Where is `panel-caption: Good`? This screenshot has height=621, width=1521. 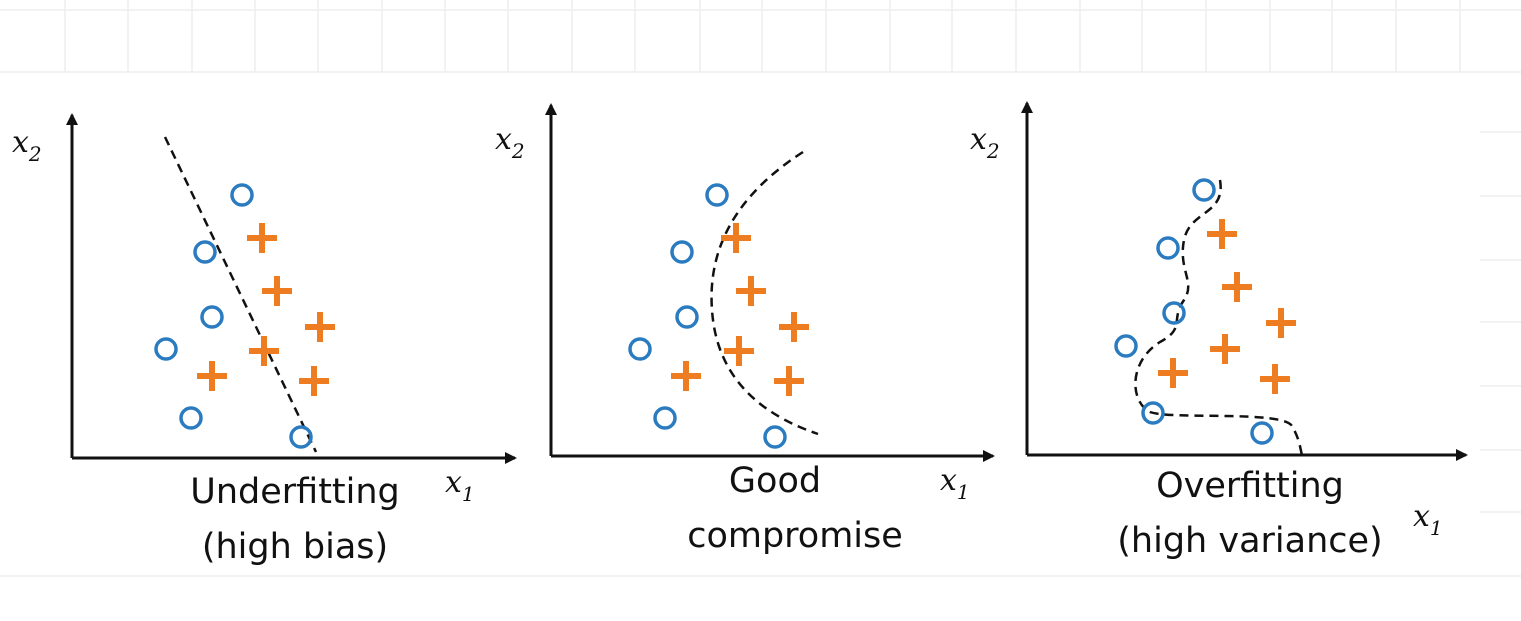
panel-caption: Good is located at coordinates (775, 481).